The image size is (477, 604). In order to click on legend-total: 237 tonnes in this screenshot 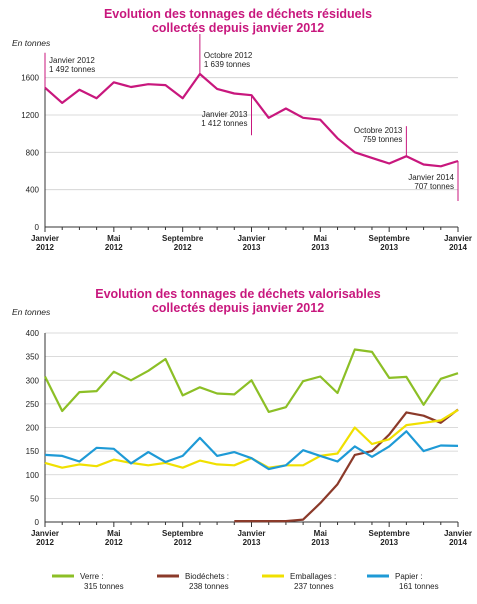, I will do `click(314, 586)`.